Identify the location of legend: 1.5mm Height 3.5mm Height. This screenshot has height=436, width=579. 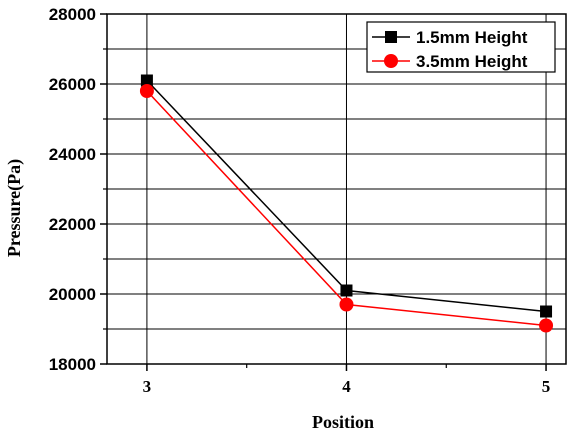
(461, 47).